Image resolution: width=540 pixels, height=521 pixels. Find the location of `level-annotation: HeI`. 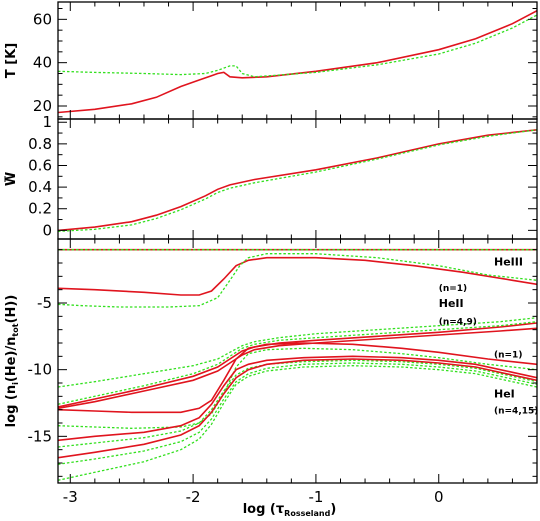

level-annotation: HeI is located at coordinates (504, 394).